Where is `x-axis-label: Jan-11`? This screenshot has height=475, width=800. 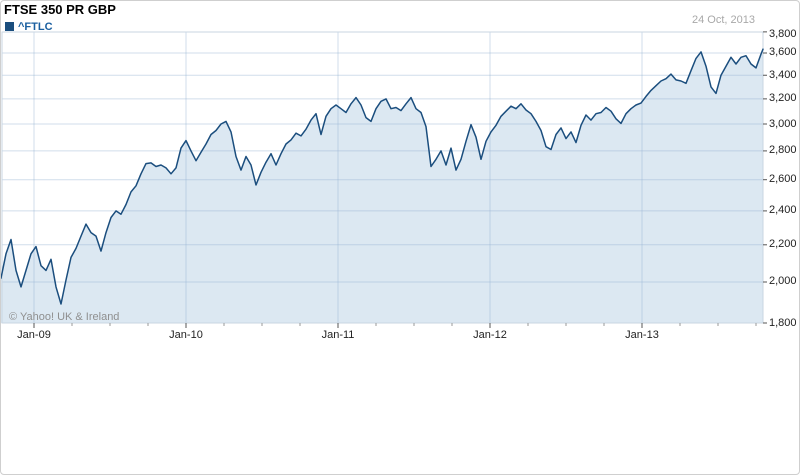
x-axis-label: Jan-11 is located at coordinates (338, 335).